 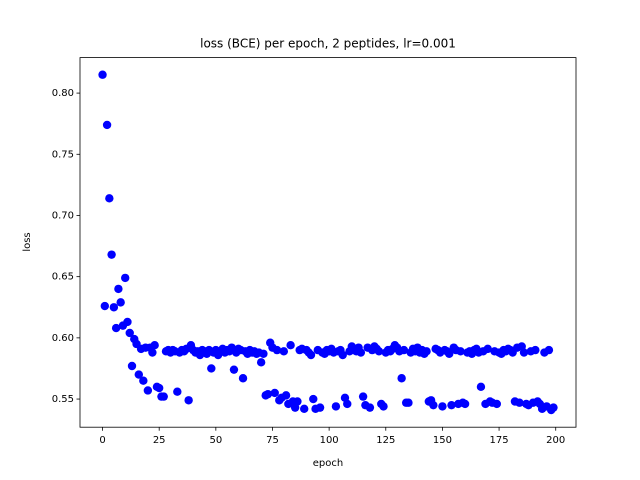 I want to click on y-tick-label: 0.60, so click(x=63, y=338).